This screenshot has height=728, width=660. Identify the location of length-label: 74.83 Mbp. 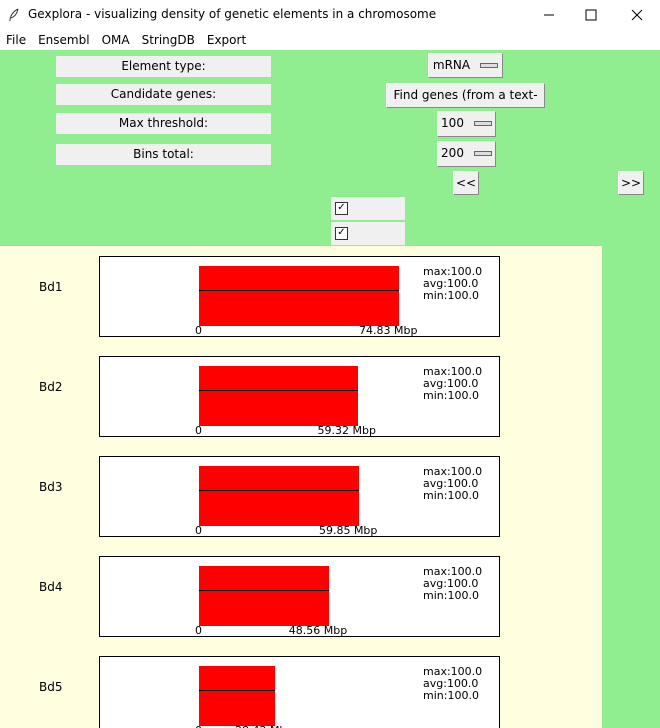
(388, 330).